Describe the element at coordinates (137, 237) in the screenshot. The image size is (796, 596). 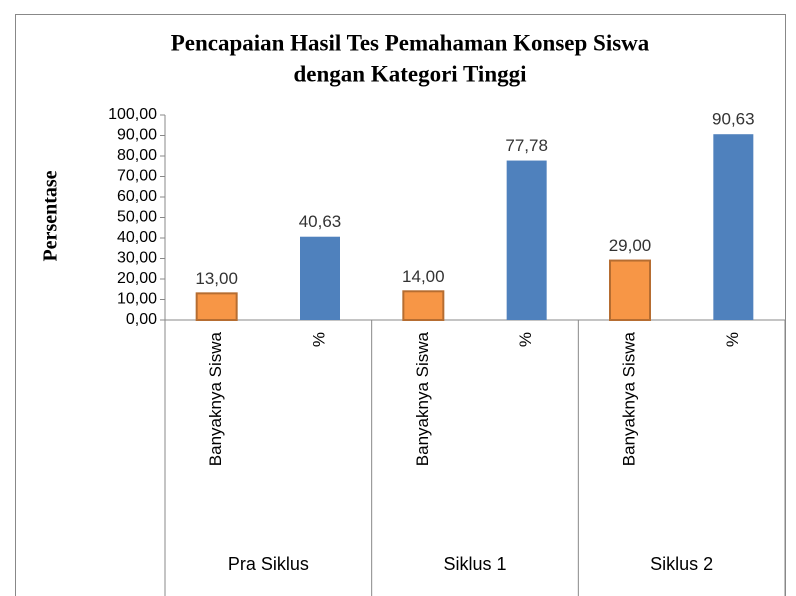
I see `y-tick-label: 40,00` at that location.